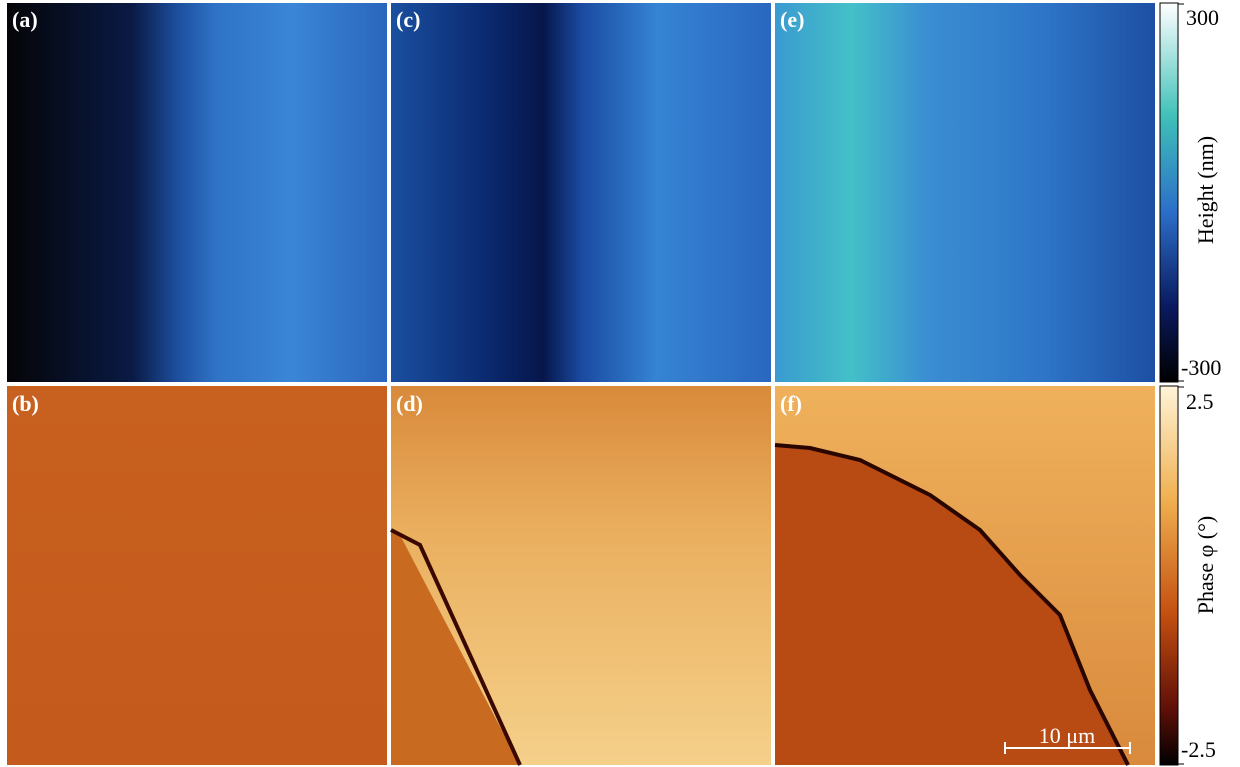 This screenshot has width=1240, height=767. I want to click on colorbar-min: -2.5, so click(1198, 749).